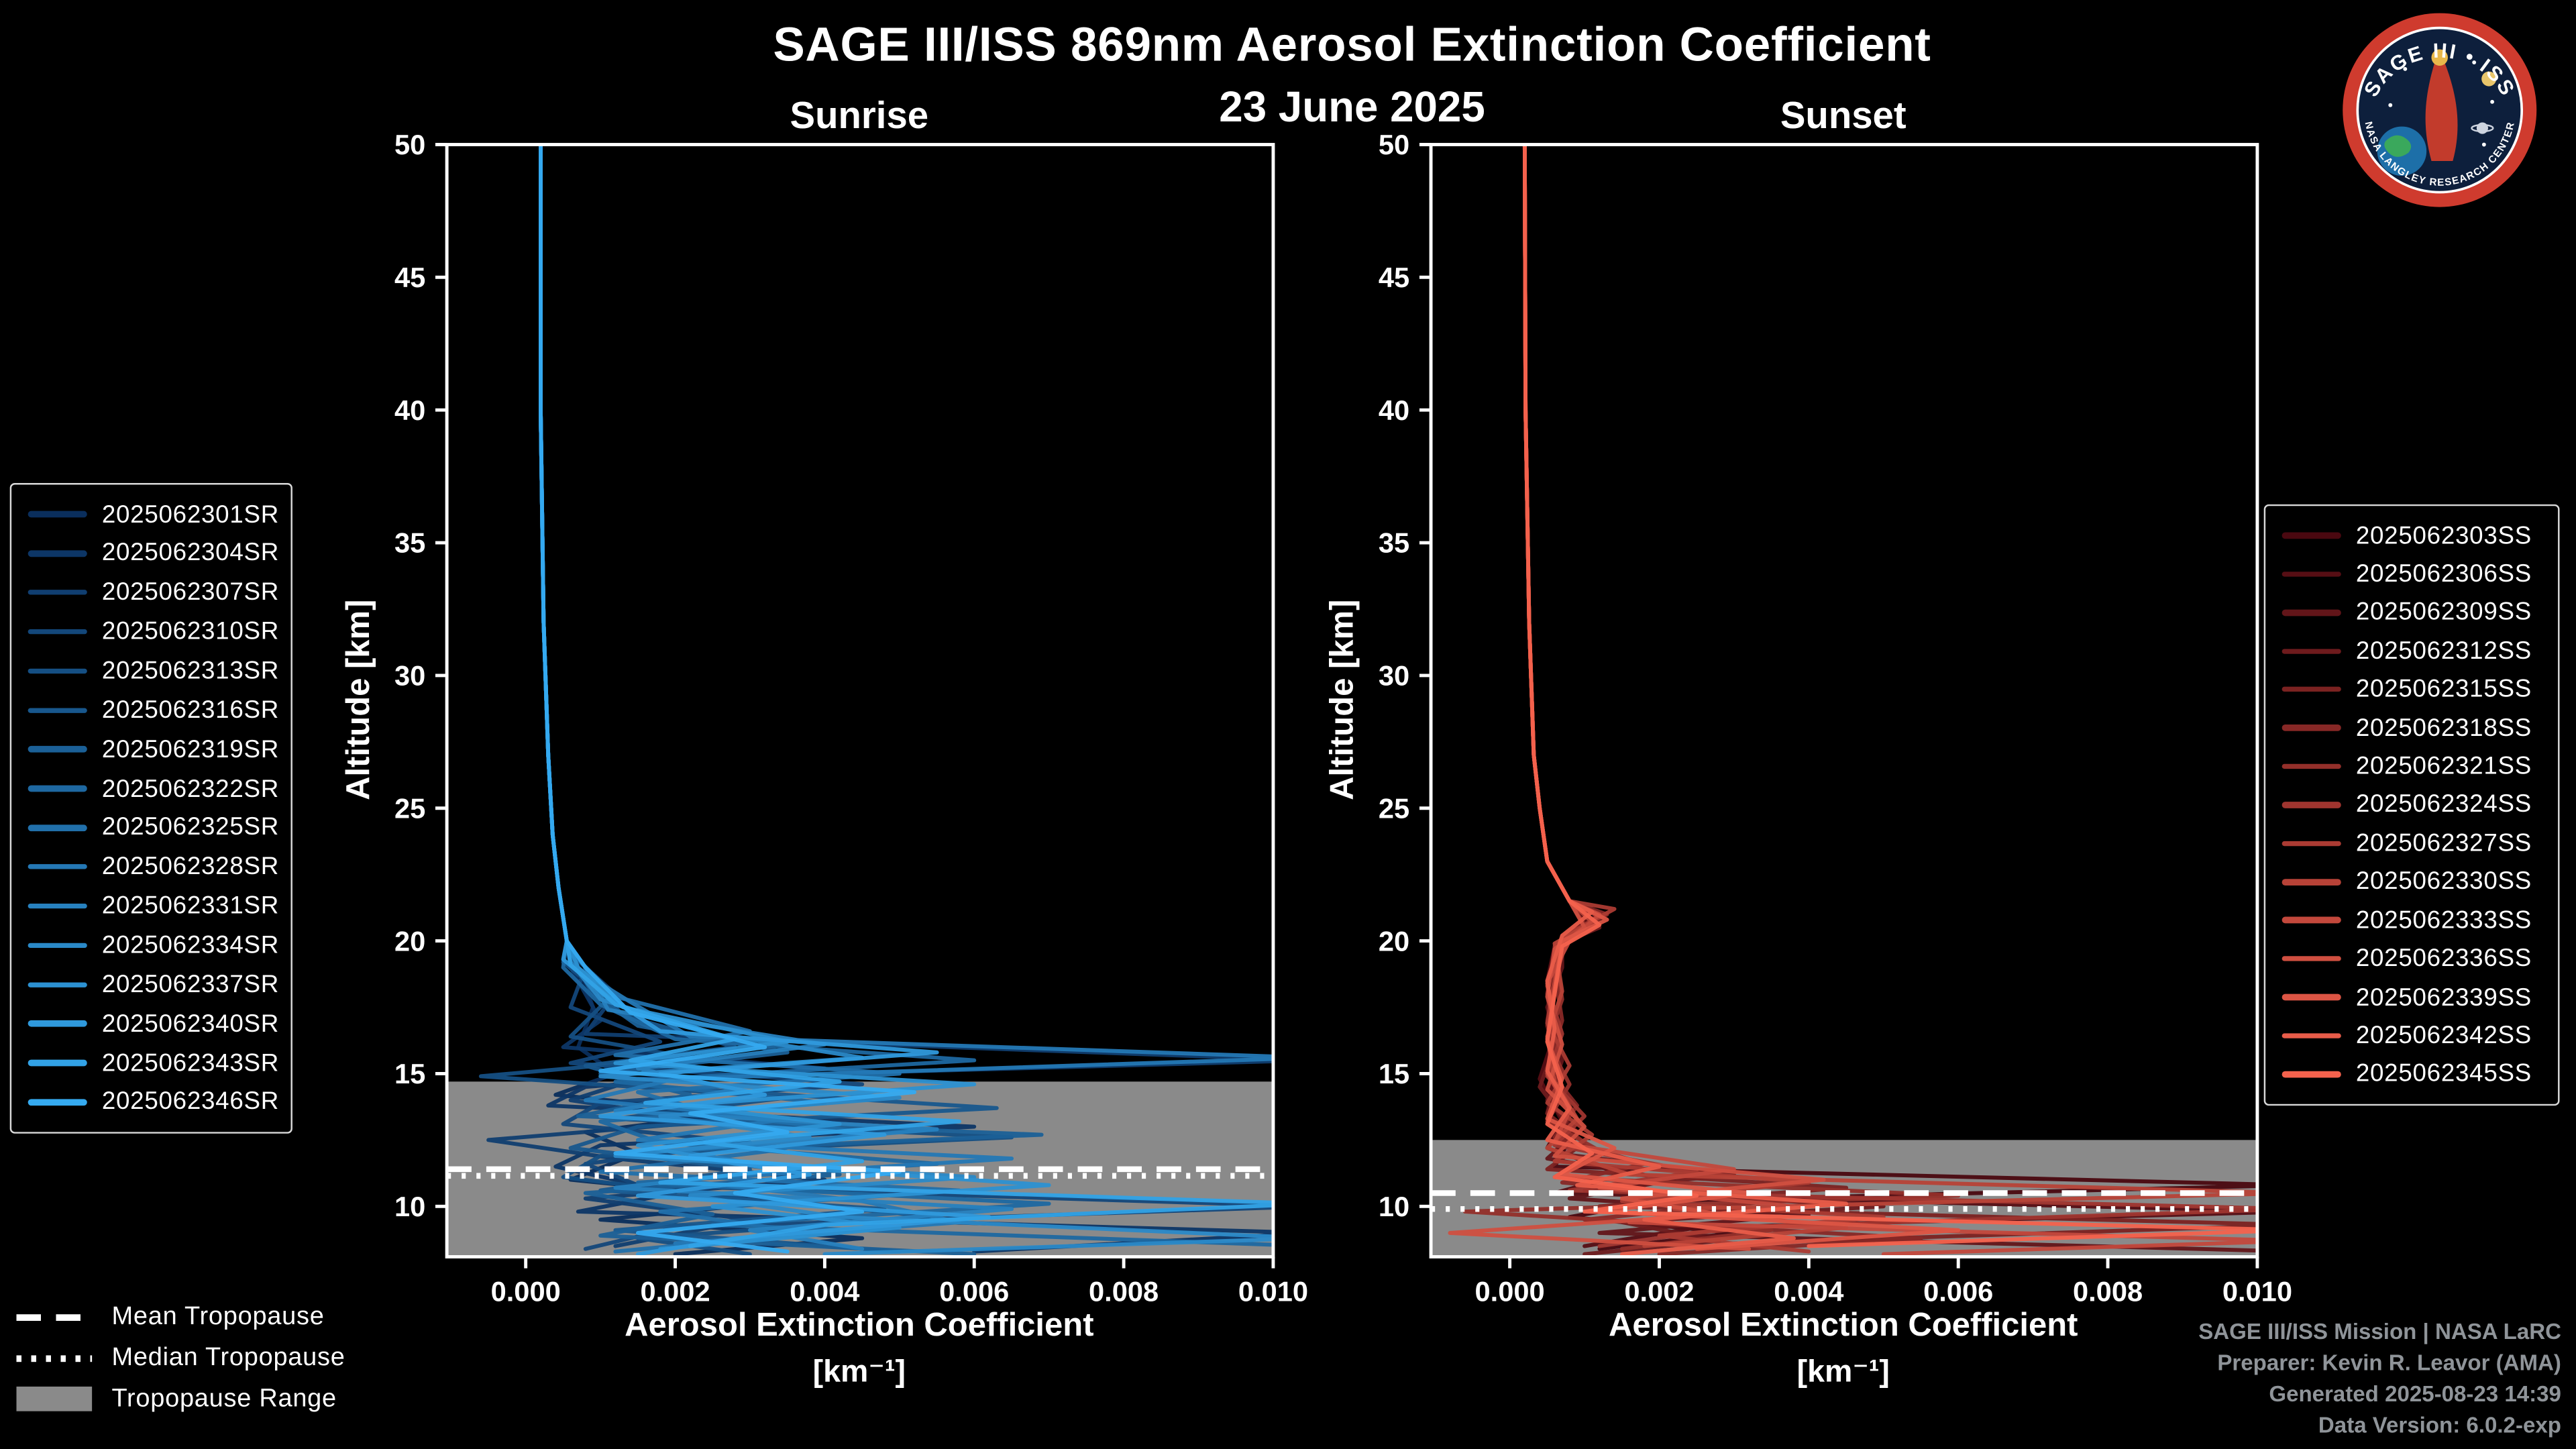  Describe the element at coordinates (2443, 1036) in the screenshot. I see `legend-label: 2025062342SS` at that location.